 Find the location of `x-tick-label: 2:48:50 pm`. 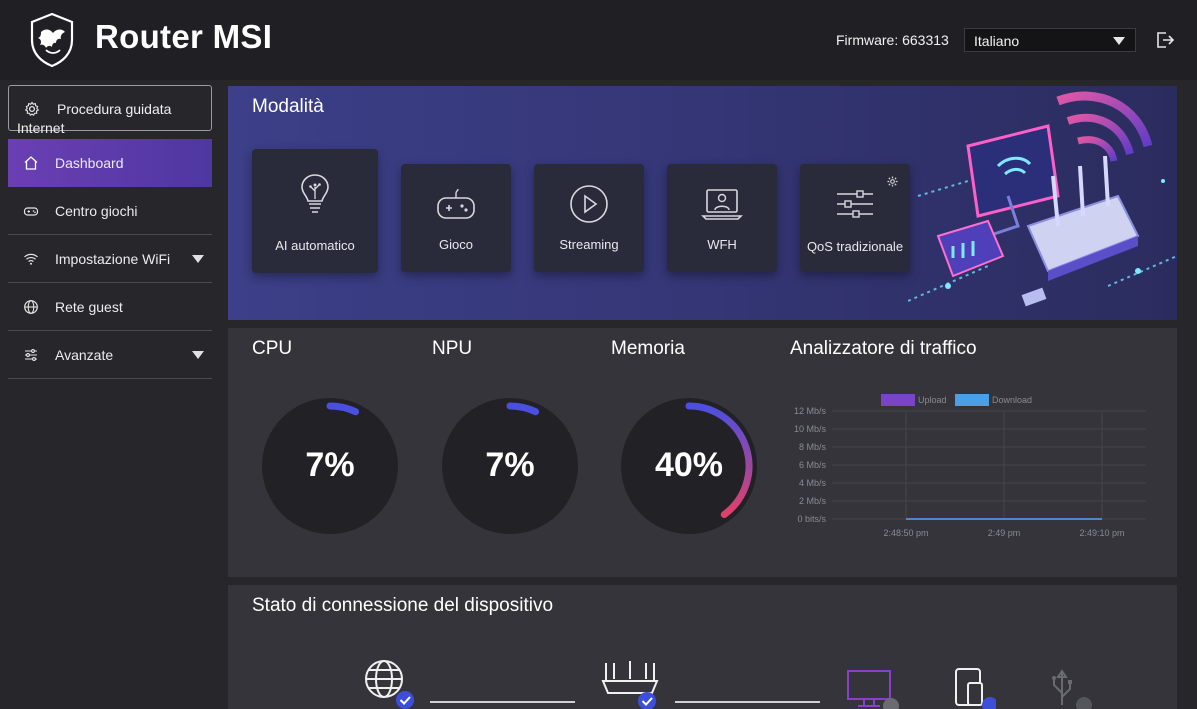

x-tick-label: 2:48:50 pm is located at coordinates (905, 533).